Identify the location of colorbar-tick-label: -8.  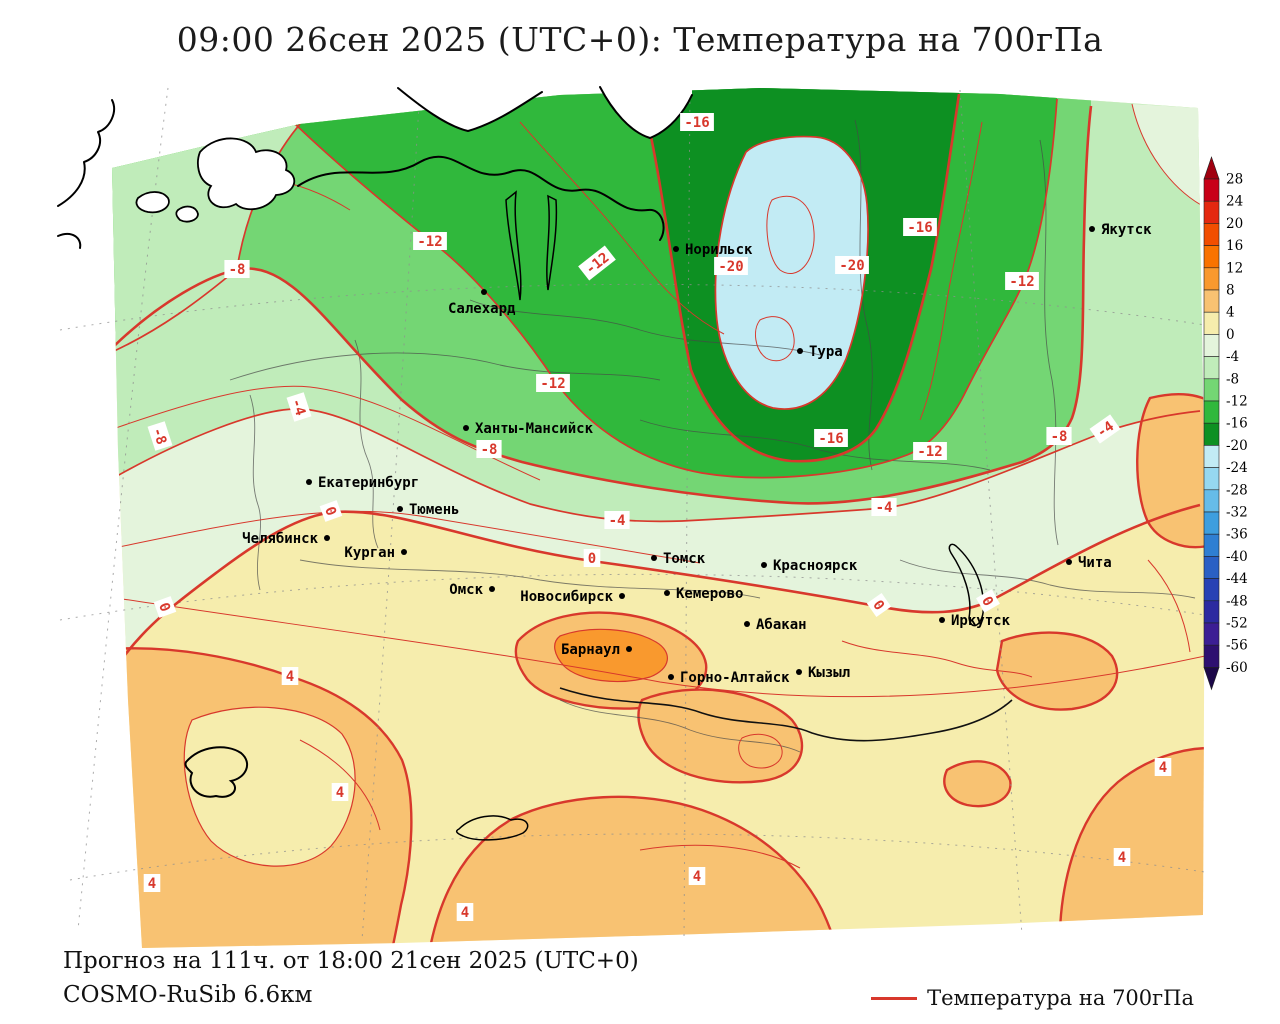
(1232, 379).